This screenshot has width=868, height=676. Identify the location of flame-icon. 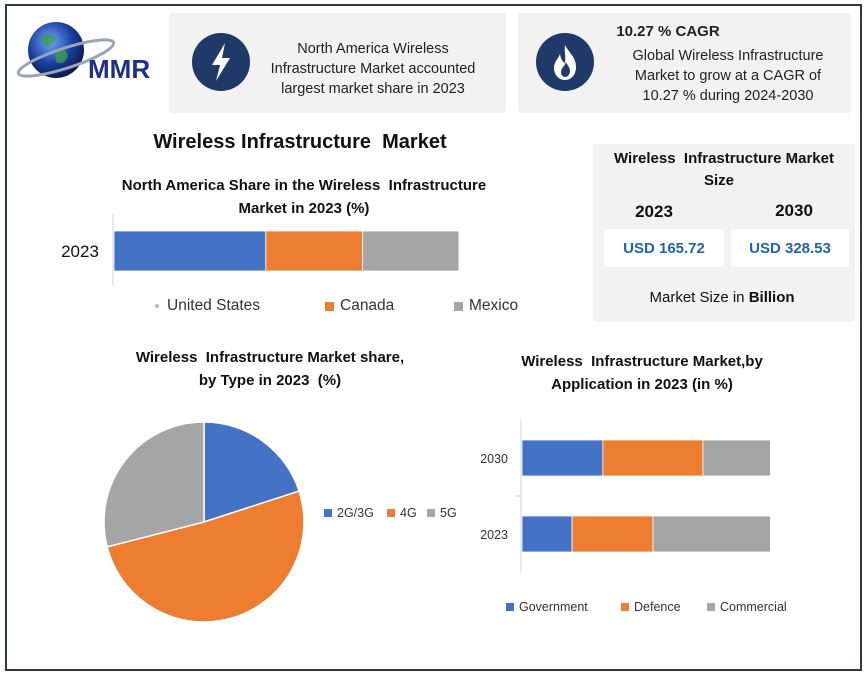
(565, 62).